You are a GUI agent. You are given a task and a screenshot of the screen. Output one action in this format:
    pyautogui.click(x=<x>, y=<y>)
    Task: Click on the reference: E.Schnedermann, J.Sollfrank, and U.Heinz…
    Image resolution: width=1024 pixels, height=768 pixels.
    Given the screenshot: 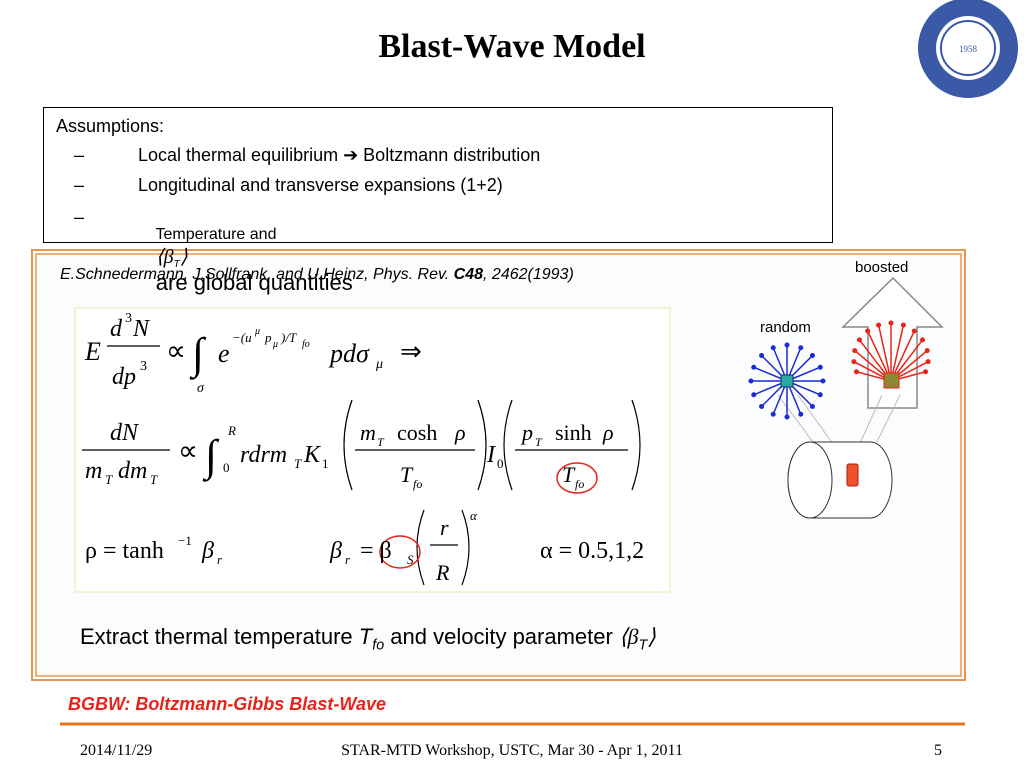 What is the action you would take?
    pyautogui.click(x=317, y=275)
    